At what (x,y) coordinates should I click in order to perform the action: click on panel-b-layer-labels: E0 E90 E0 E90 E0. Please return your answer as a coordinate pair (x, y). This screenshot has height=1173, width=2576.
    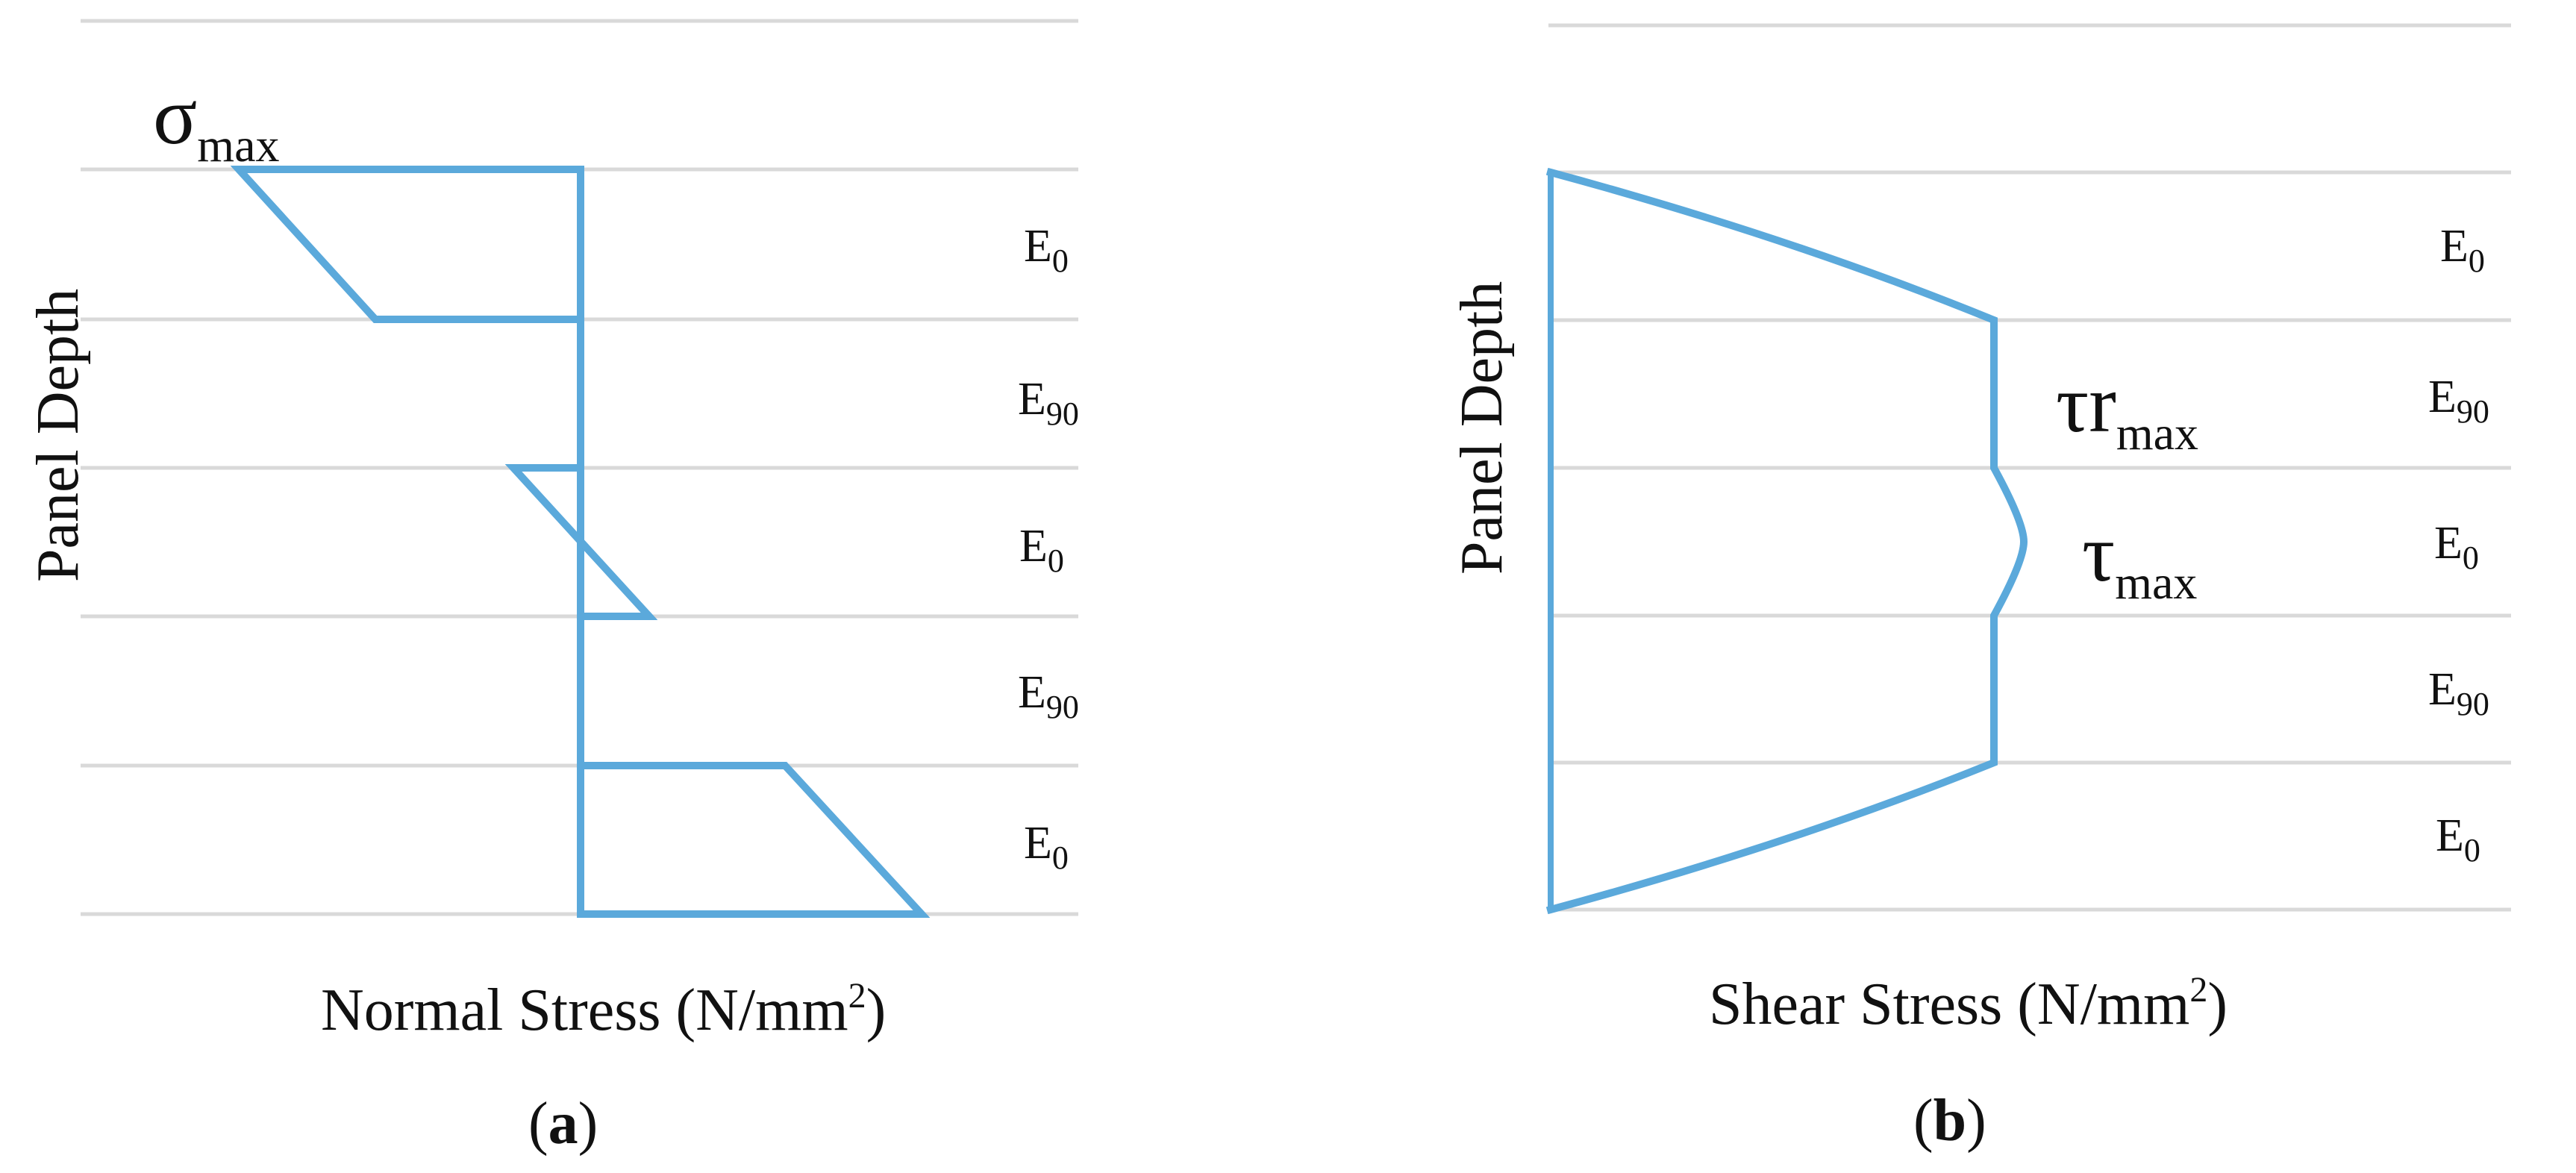
    Looking at the image, I should click on (2458, 545).